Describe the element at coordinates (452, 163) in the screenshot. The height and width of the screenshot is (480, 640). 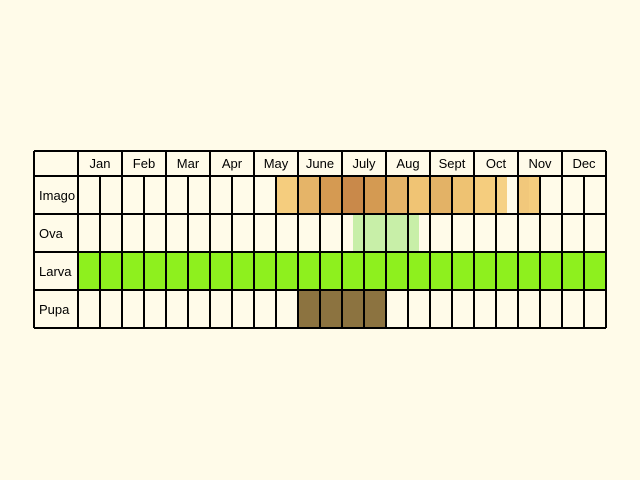
I see `month-label-sept: Sept` at that location.